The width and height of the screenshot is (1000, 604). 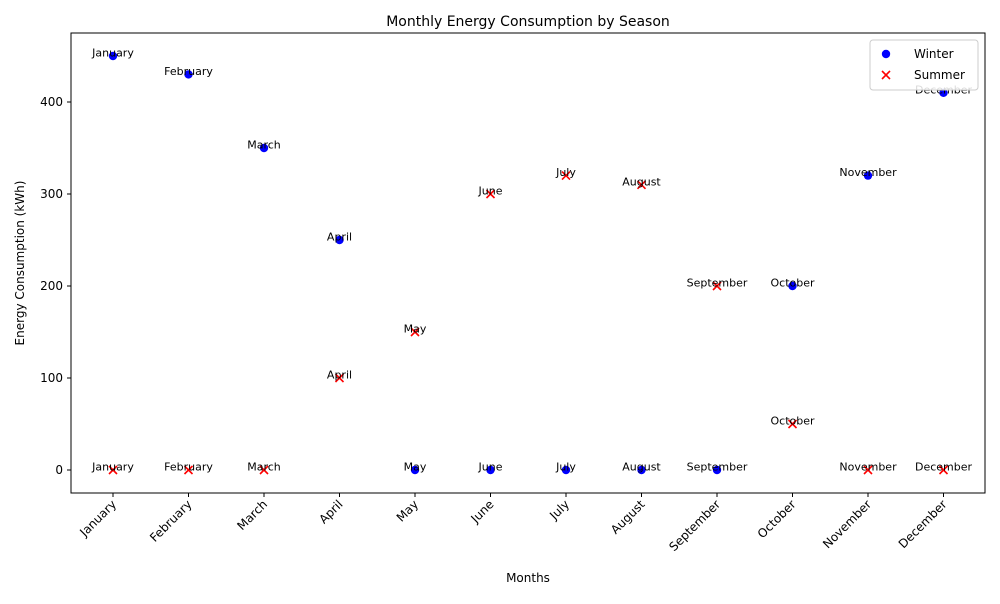 What do you see at coordinates (934, 54) in the screenshot?
I see `legend-label-winter: Winter` at bounding box center [934, 54].